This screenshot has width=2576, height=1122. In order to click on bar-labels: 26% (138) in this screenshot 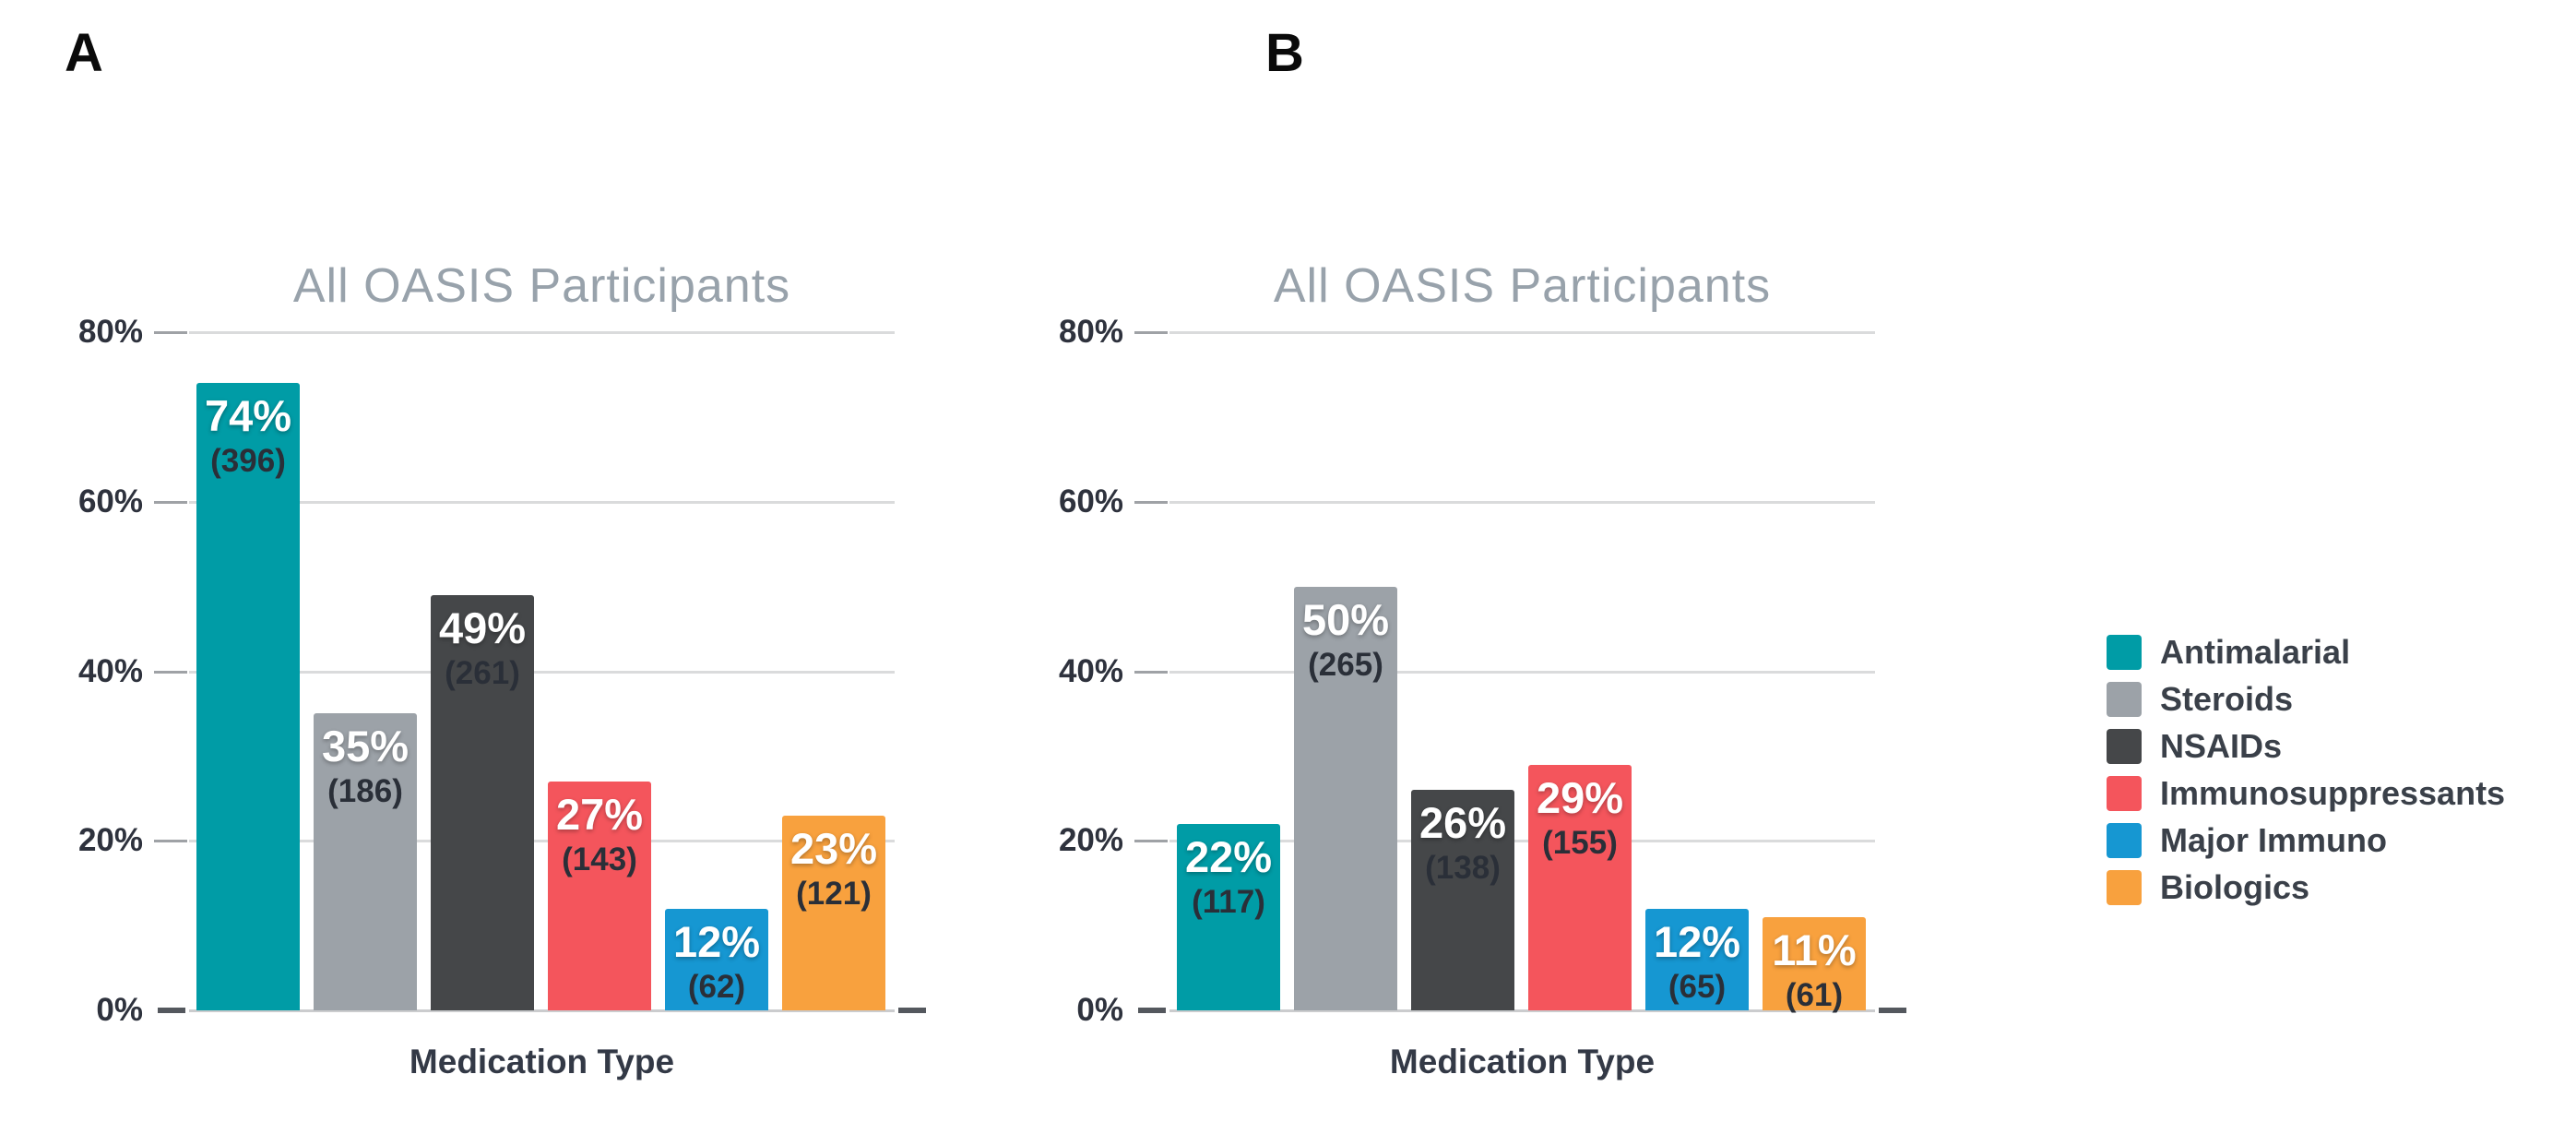, I will do `click(1462, 842)`.